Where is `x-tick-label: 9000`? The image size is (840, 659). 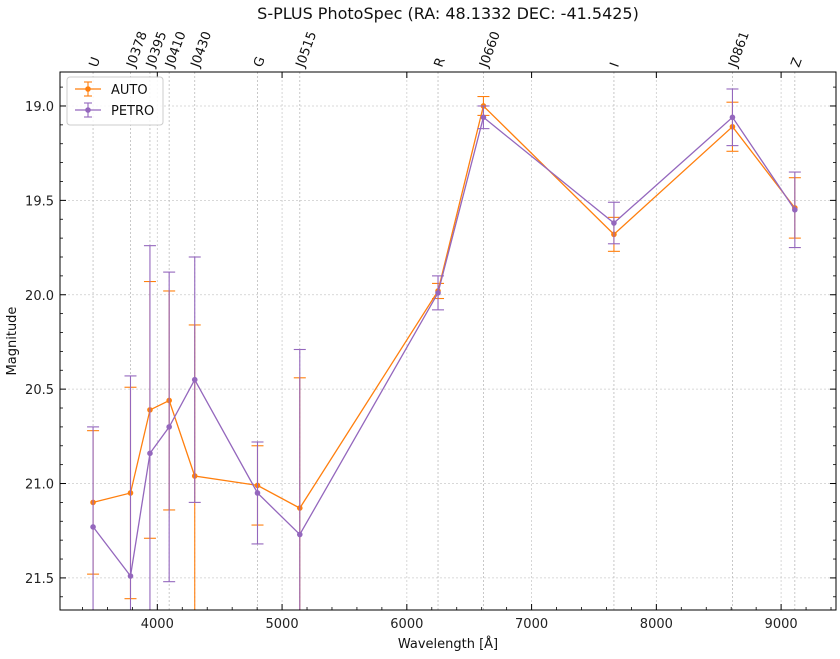 x-tick-label: 9000 is located at coordinates (781, 624).